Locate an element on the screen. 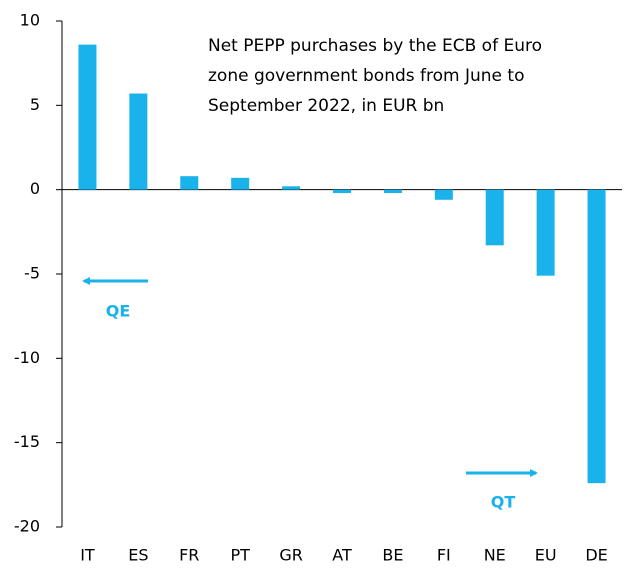  x-tick-label: FI is located at coordinates (444, 555).